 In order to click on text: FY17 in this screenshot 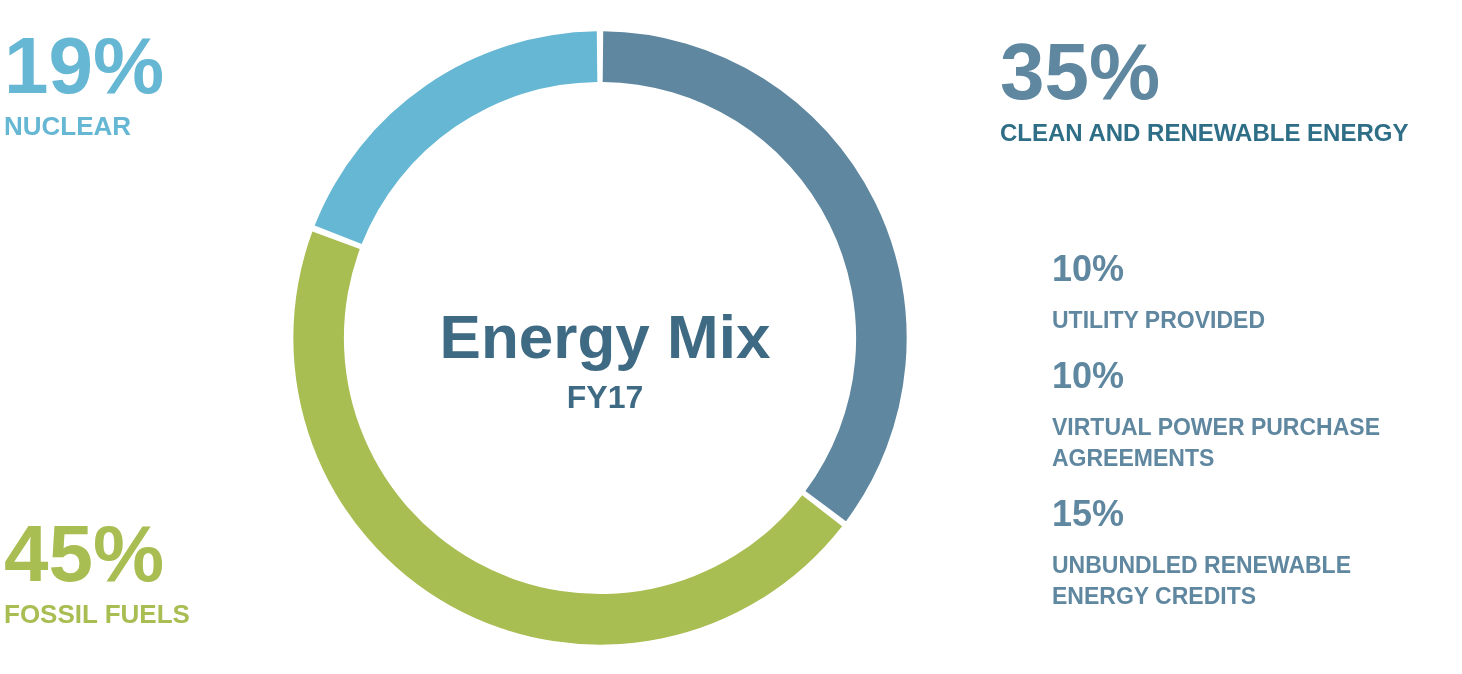, I will do `click(605, 397)`.